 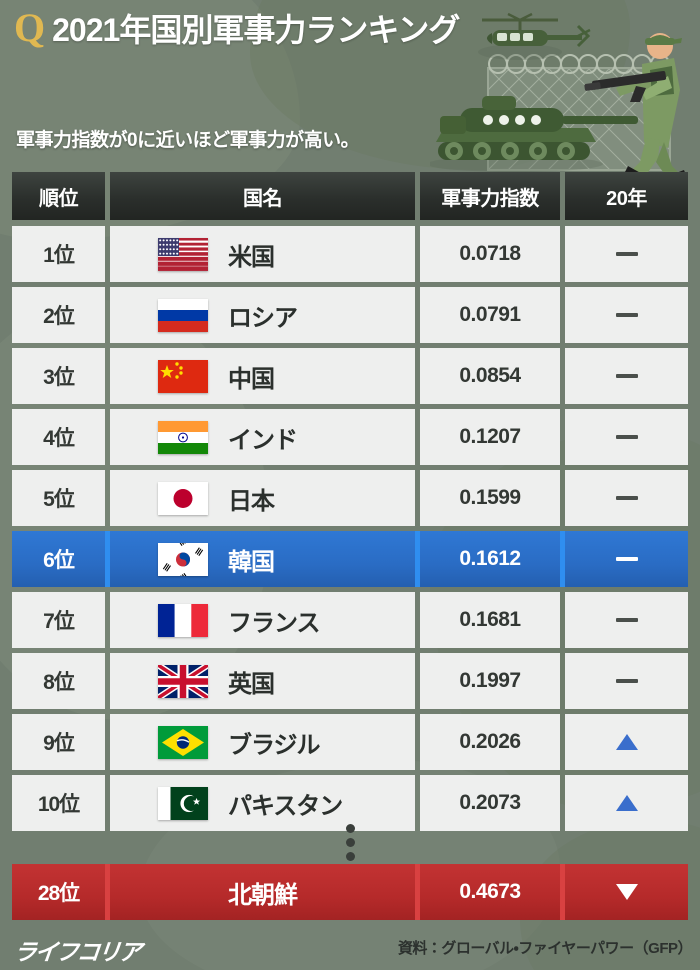 I want to click on country-label: フランス, so click(x=274, y=623).